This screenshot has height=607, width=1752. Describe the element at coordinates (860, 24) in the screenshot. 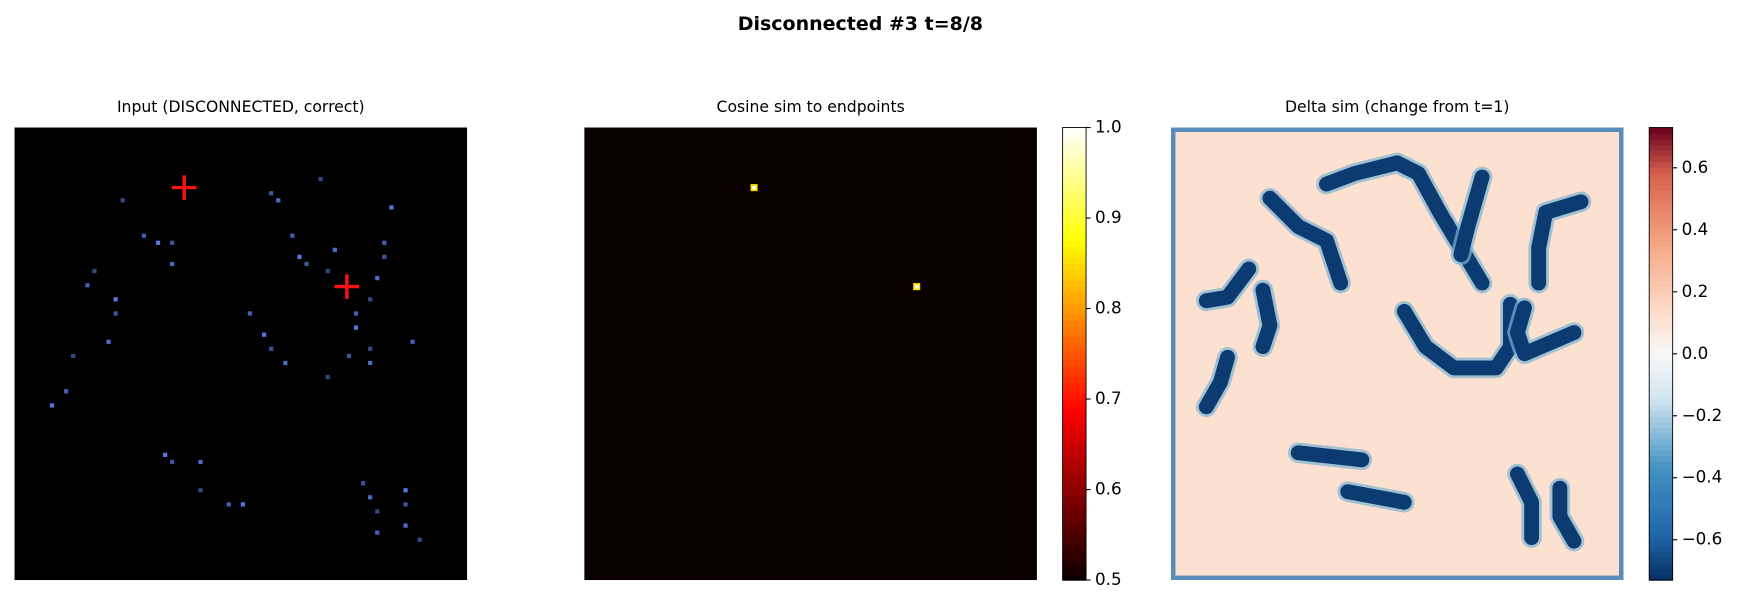

I see `figure-title: Disconnected #3 t=8/8` at that location.